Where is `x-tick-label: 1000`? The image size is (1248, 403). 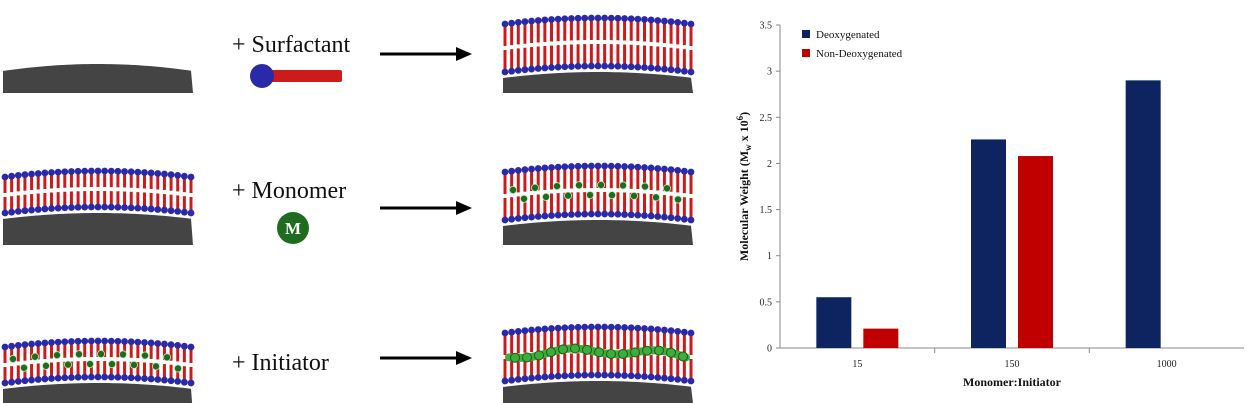
x-tick-label: 1000 is located at coordinates (1167, 364).